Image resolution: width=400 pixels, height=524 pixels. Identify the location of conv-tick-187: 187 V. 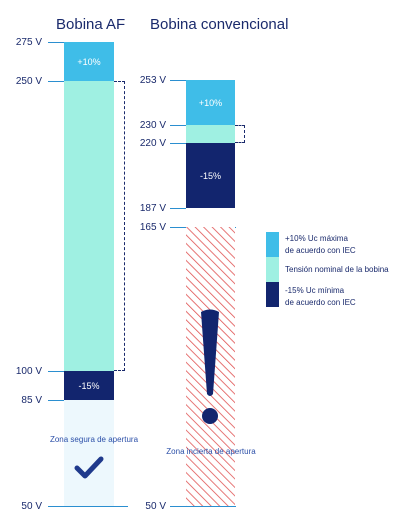
(152, 208).